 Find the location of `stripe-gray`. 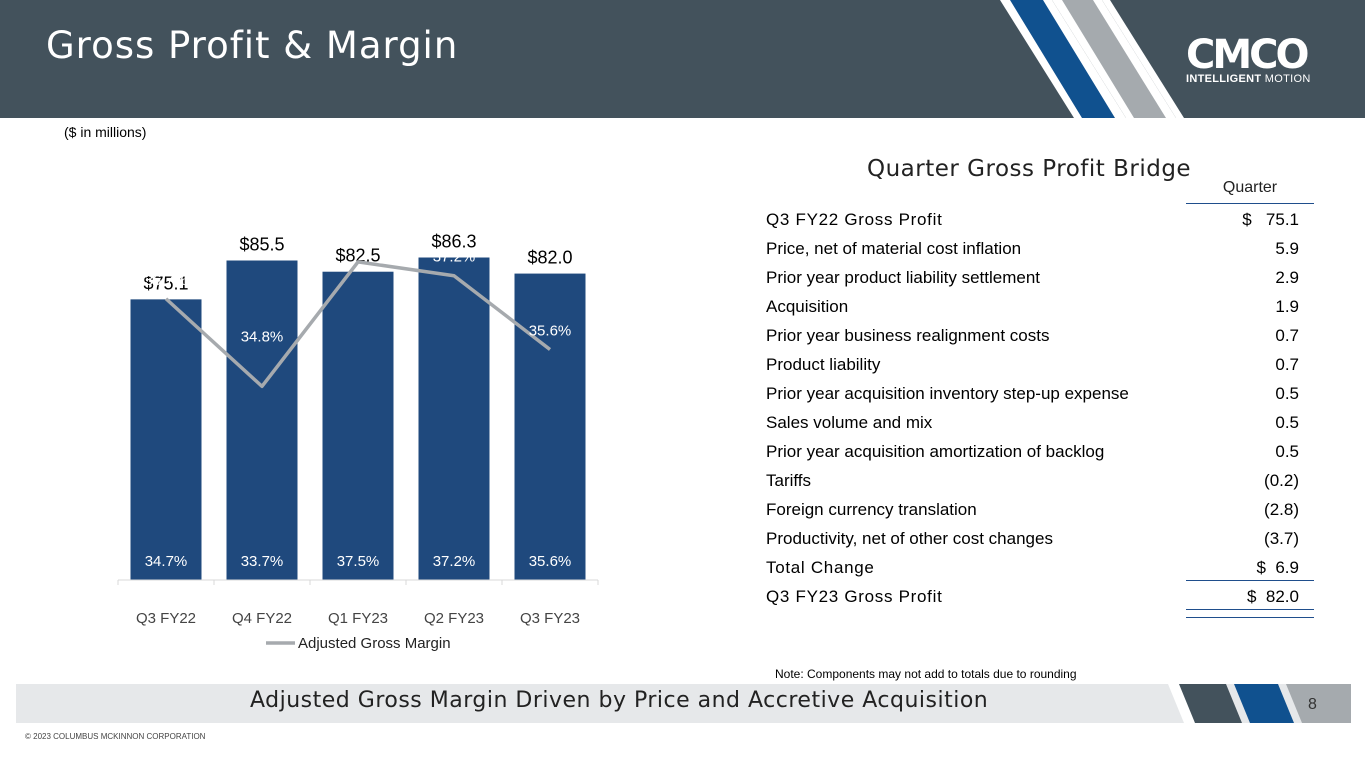

stripe-gray is located at coordinates (1114, 59).